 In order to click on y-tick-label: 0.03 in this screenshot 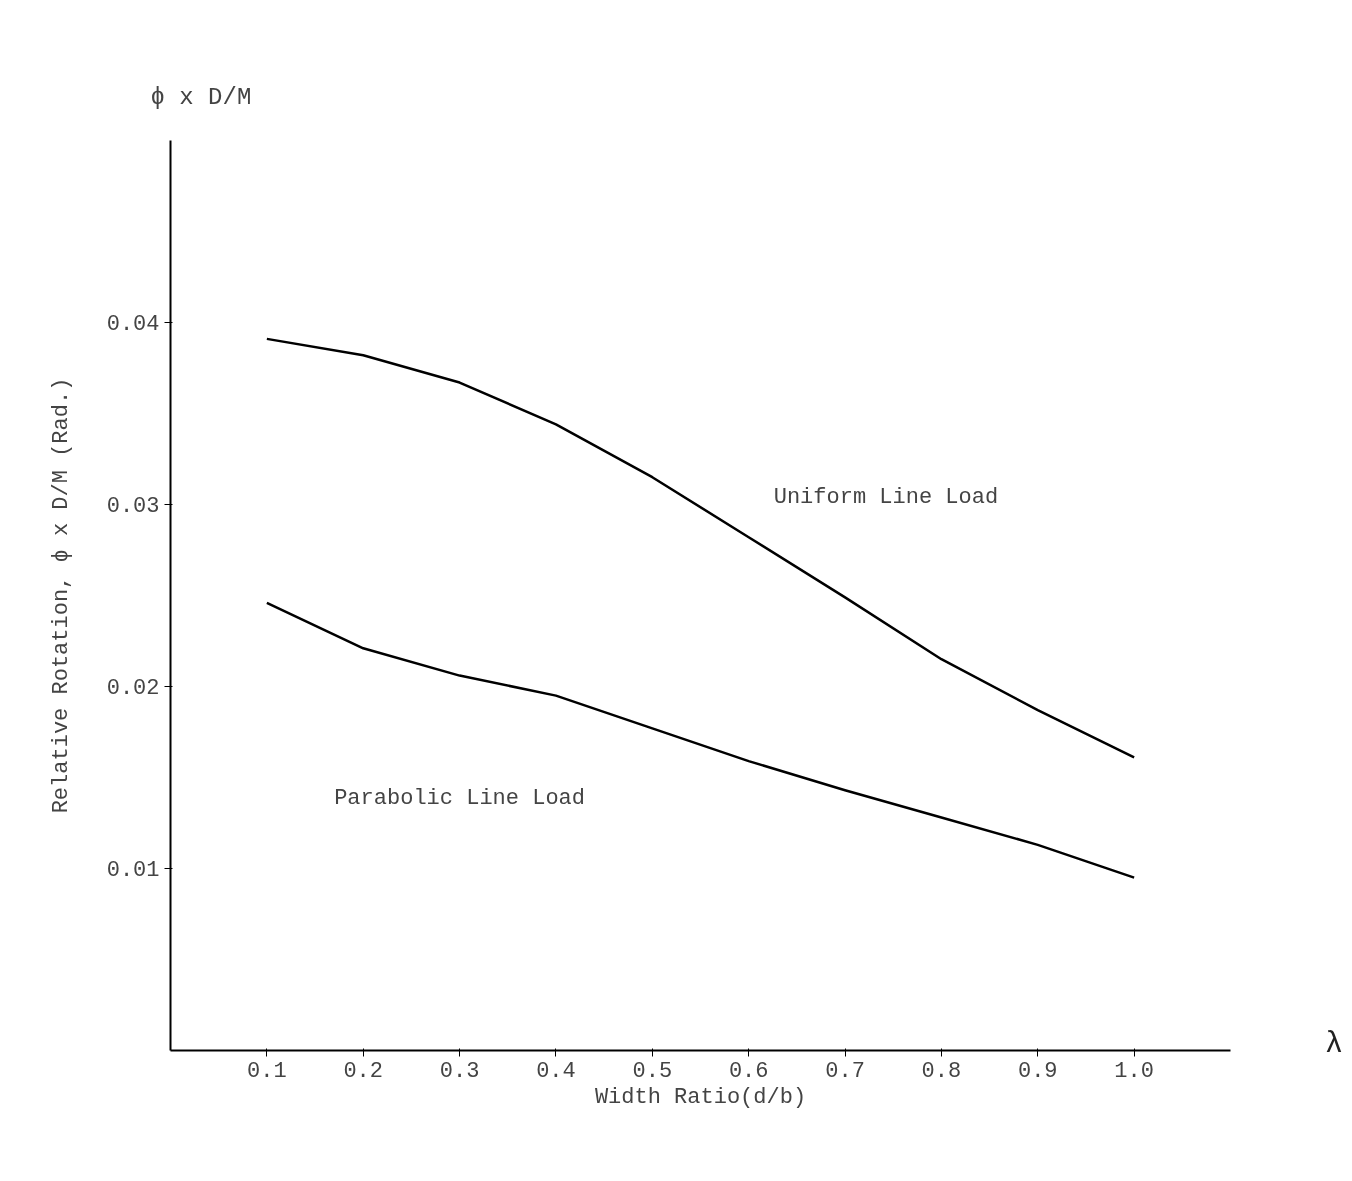, I will do `click(133, 506)`.